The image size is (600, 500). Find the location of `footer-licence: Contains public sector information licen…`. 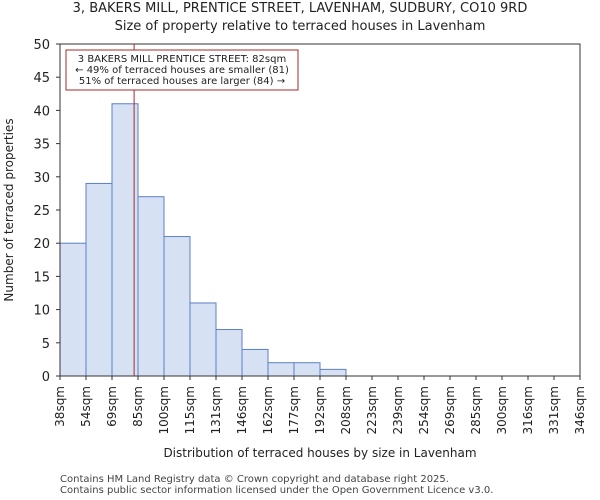

footer-licence: Contains public sector information licen… is located at coordinates (277, 490).